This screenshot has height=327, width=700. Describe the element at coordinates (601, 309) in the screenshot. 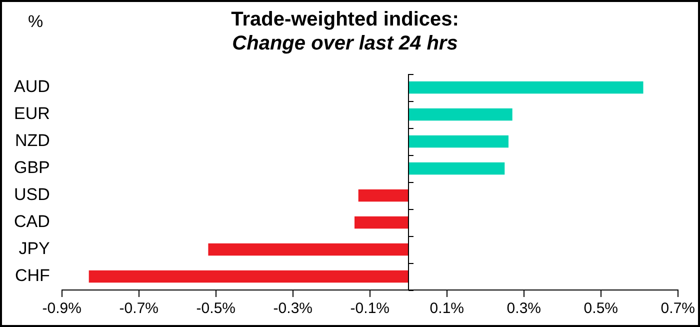

I see `x-tick-label: 0.5%` at that location.